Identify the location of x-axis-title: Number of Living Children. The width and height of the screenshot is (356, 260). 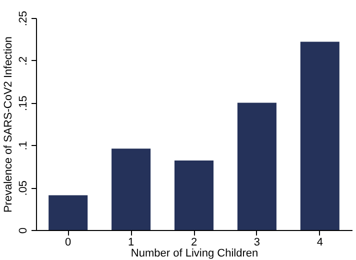
(194, 254).